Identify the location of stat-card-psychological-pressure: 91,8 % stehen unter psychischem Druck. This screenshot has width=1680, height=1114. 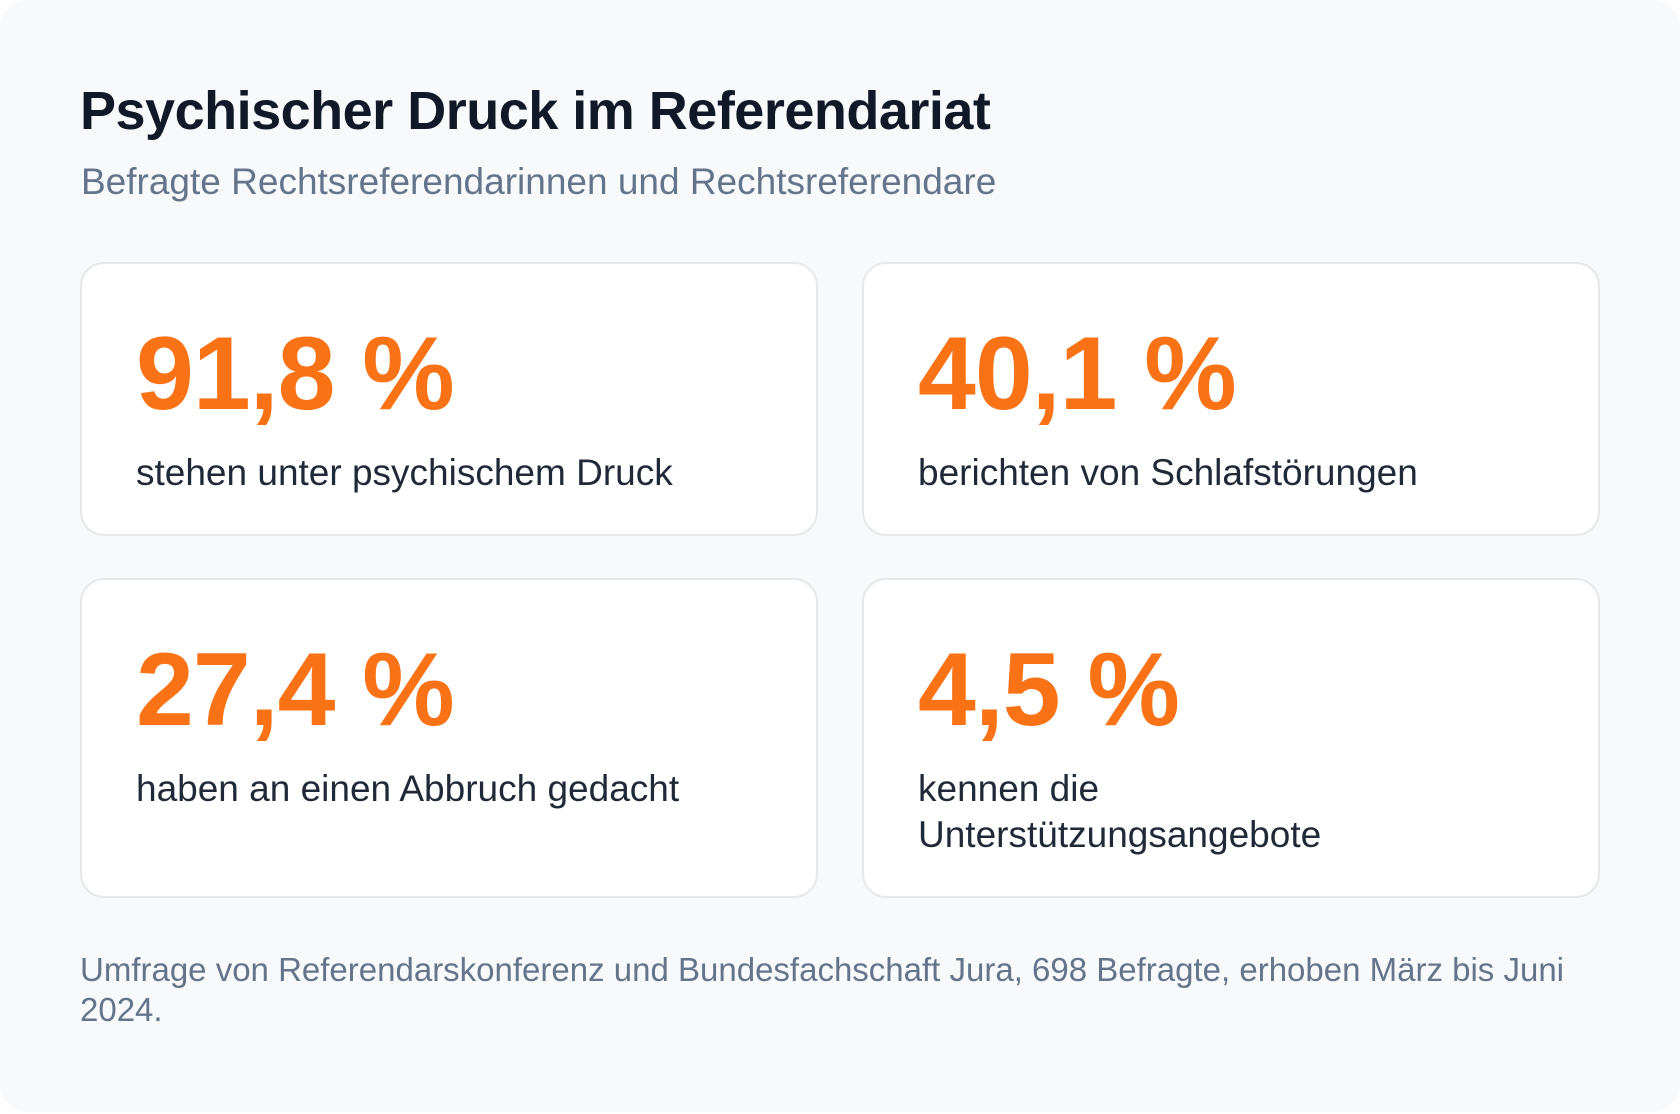
(449, 399).